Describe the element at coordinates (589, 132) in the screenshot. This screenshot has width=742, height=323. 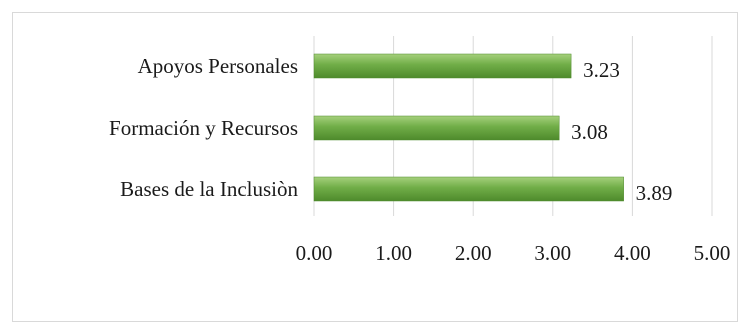
I see `data-label: 3.08` at that location.